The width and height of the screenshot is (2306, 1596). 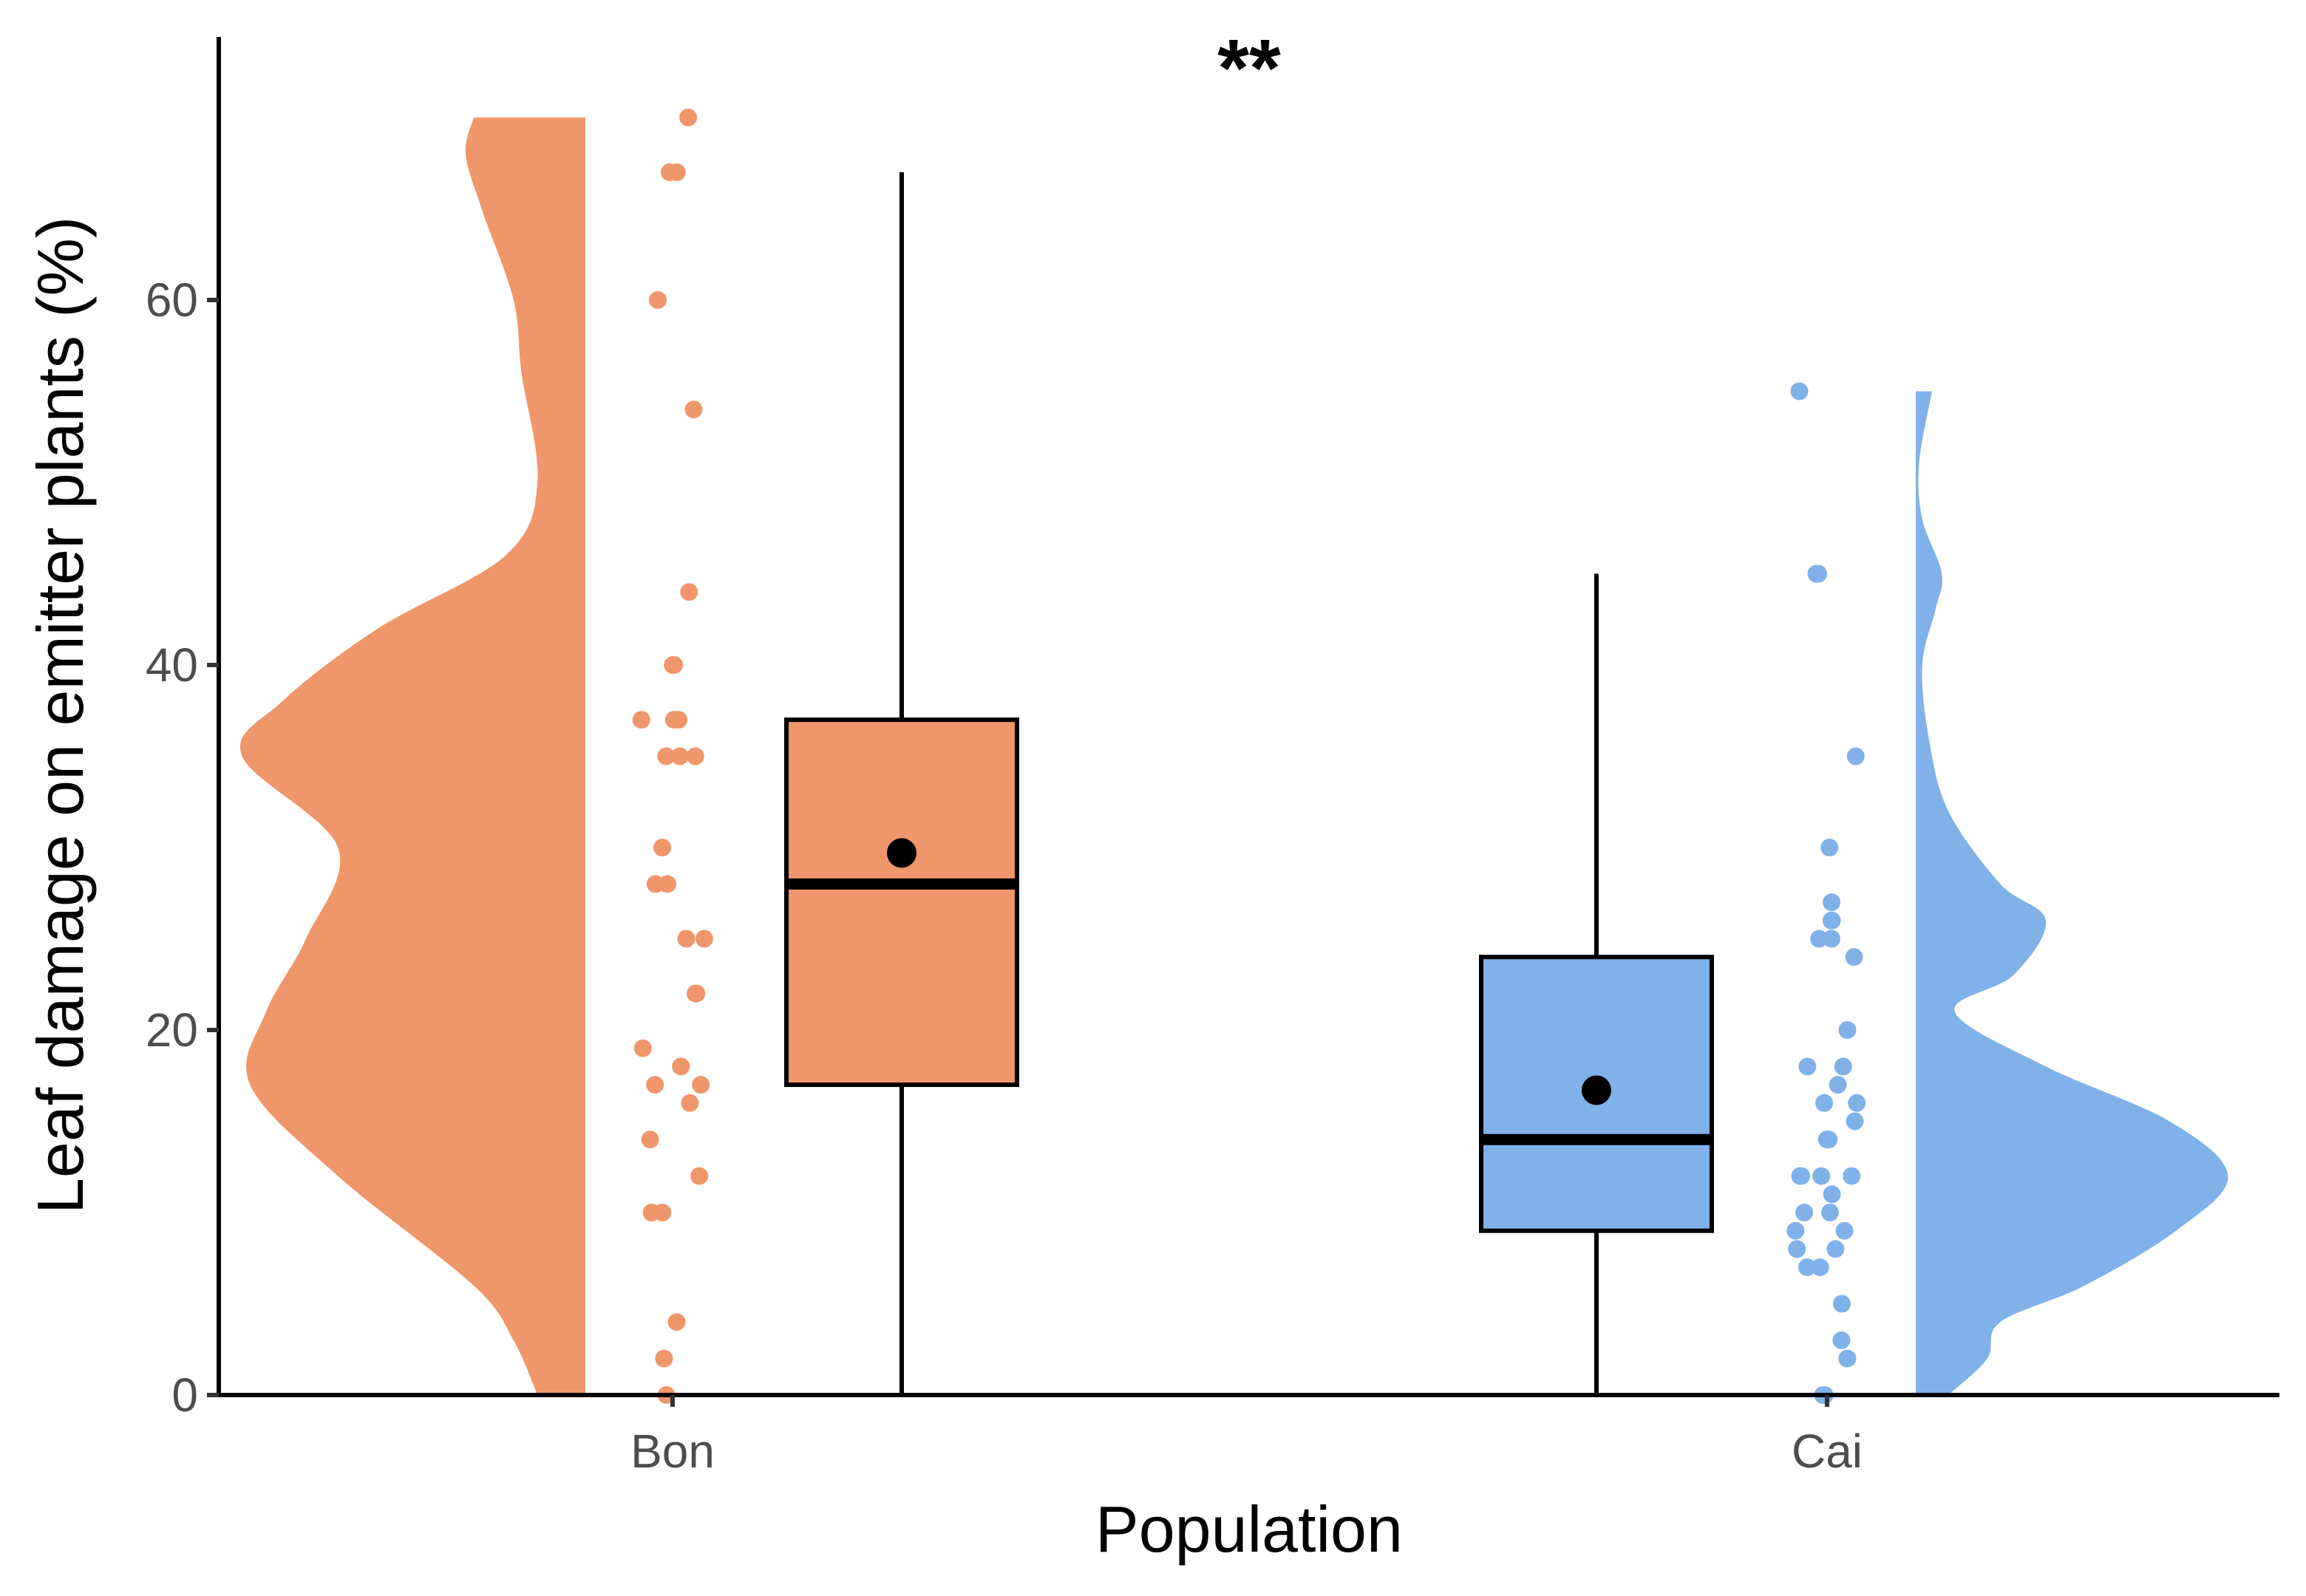 What do you see at coordinates (1827, 1451) in the screenshot?
I see `x-tick-label-cai: Cai` at bounding box center [1827, 1451].